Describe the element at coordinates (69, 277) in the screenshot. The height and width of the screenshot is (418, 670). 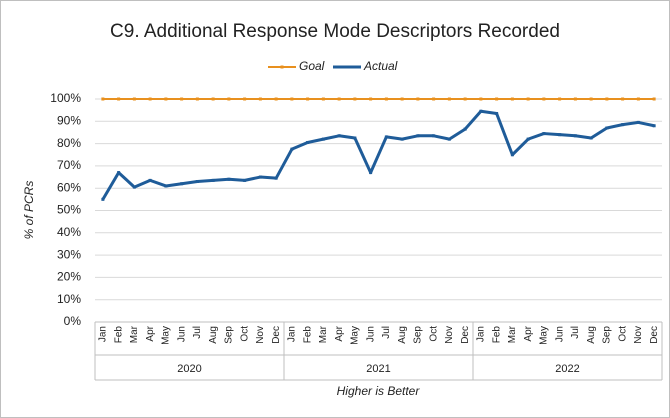
I see `y-tick-label: 20%` at that location.